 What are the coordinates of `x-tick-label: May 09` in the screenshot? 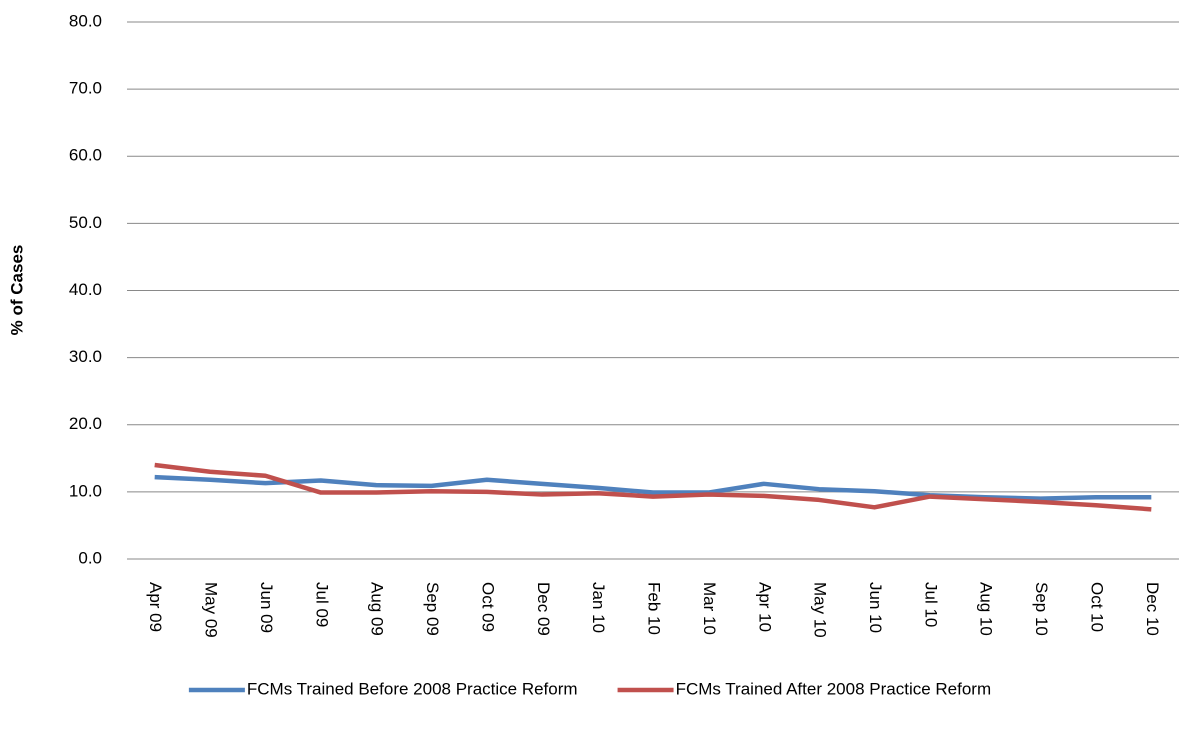 It's located at (211, 610).